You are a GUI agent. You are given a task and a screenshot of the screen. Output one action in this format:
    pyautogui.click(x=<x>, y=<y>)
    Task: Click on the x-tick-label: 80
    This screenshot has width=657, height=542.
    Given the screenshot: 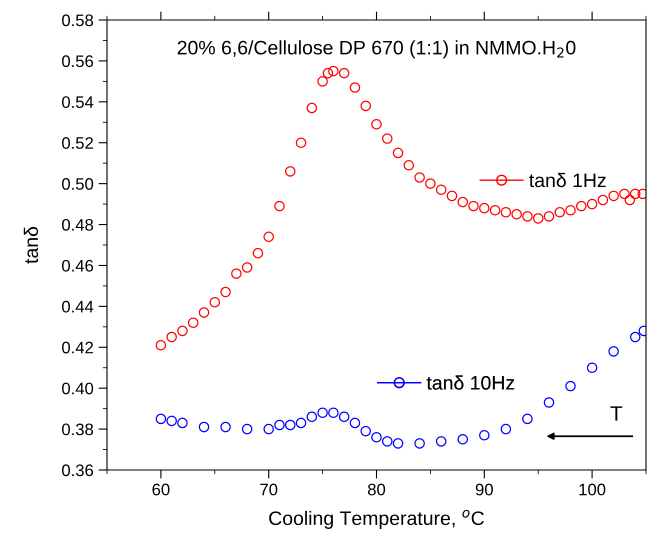 What is the action you would take?
    pyautogui.click(x=377, y=490)
    